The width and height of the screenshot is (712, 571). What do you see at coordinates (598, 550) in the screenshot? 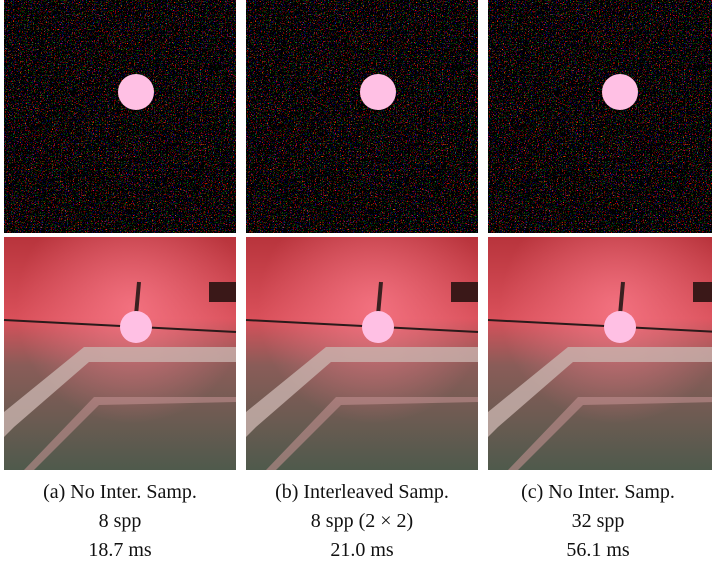
I see `caption-time: 56.1 ms` at bounding box center [598, 550].